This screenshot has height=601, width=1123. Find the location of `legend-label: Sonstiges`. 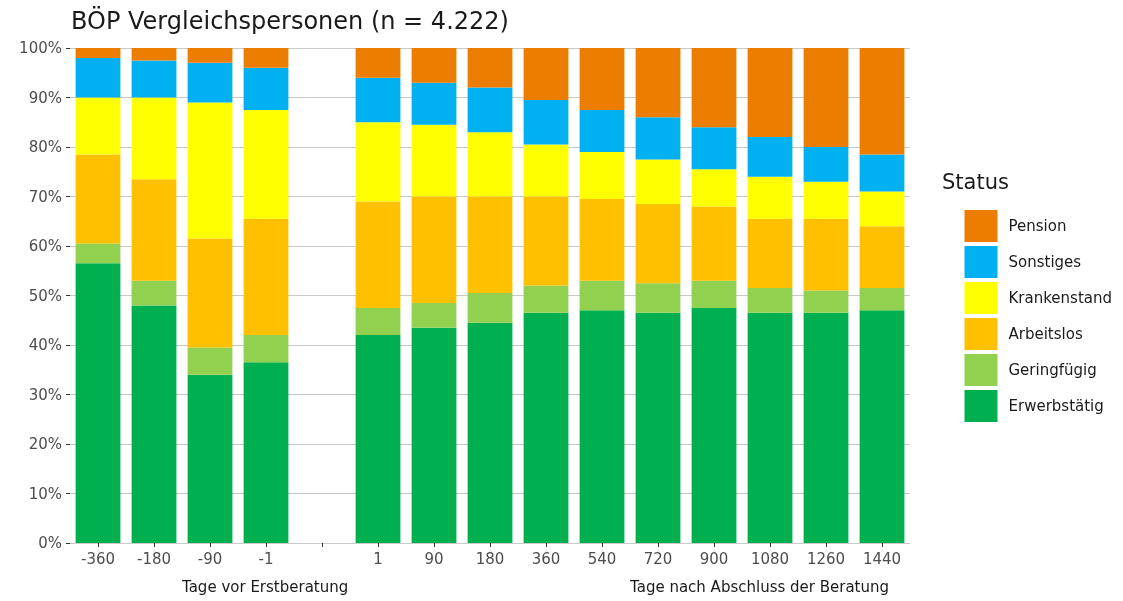

legend-label: Sonstiges is located at coordinates (1045, 262).